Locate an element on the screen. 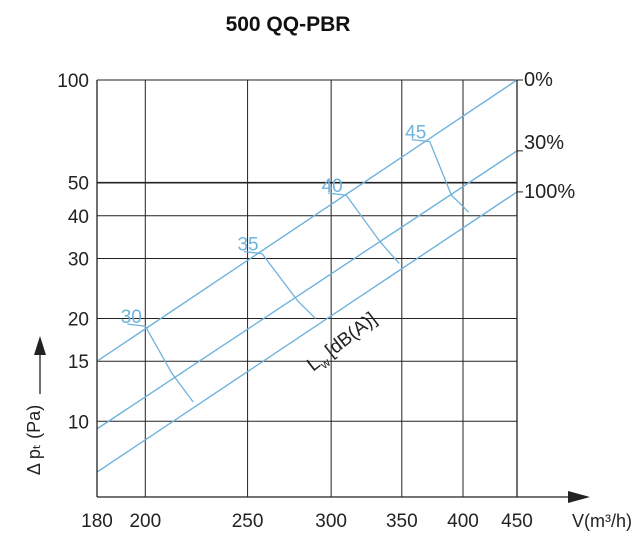 Image resolution: width=640 pixels, height=540 pixels. series-labels: 0% 30% 100% is located at coordinates (546, 136).